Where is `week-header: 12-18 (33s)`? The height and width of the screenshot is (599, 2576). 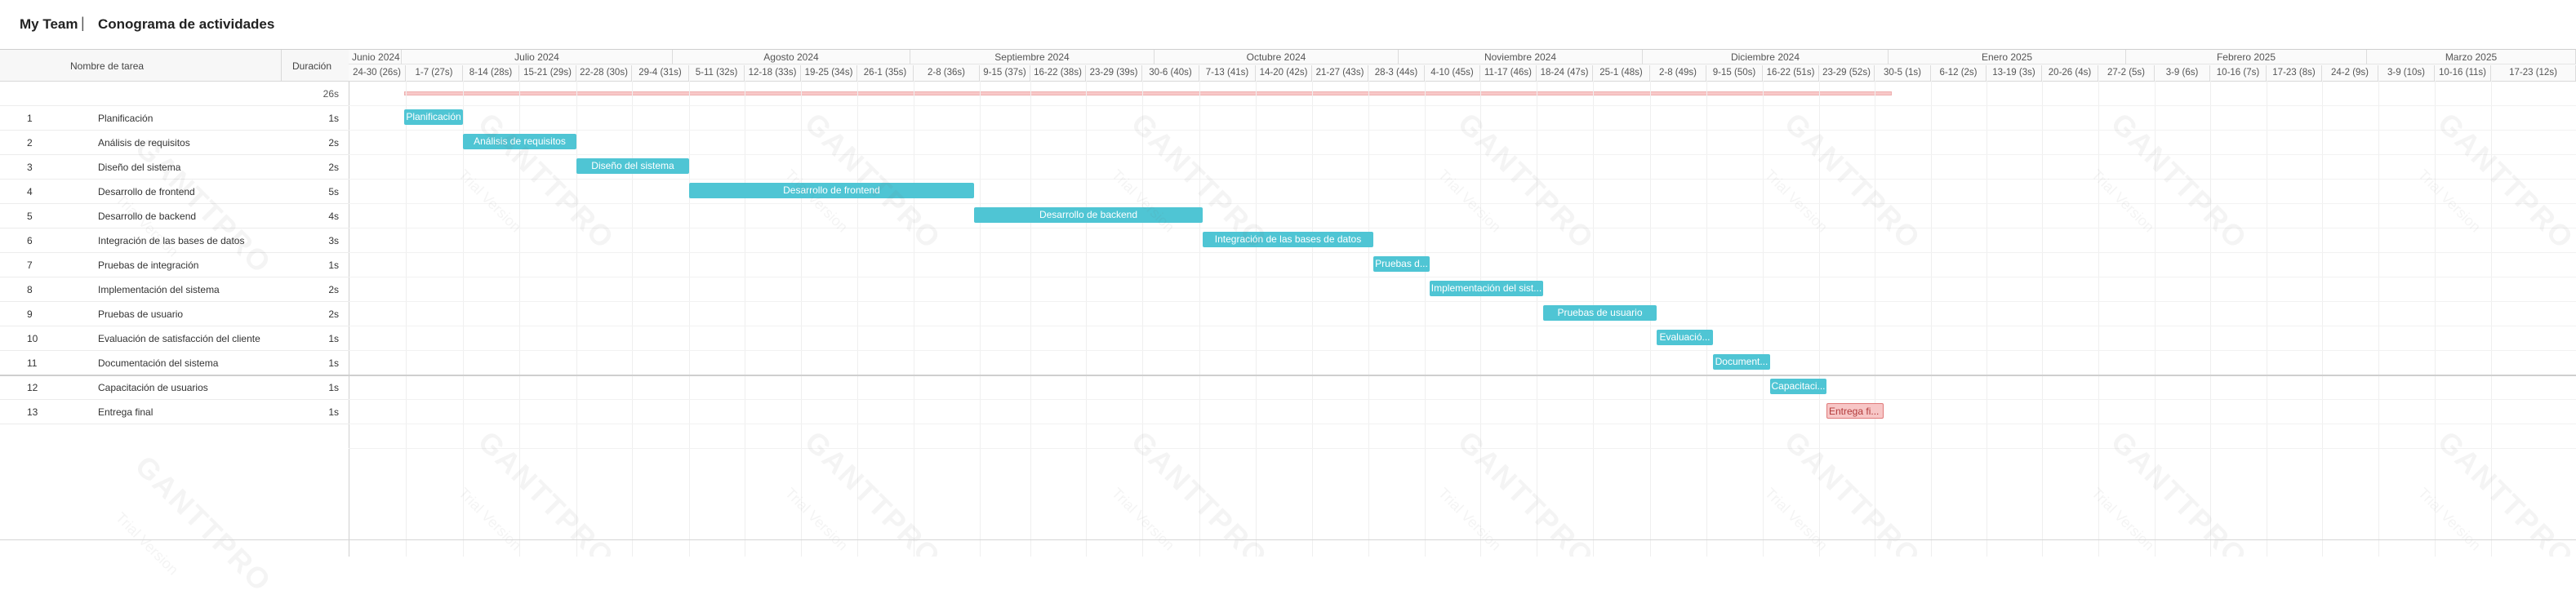 week-header: 12-18 (33s) is located at coordinates (773, 73).